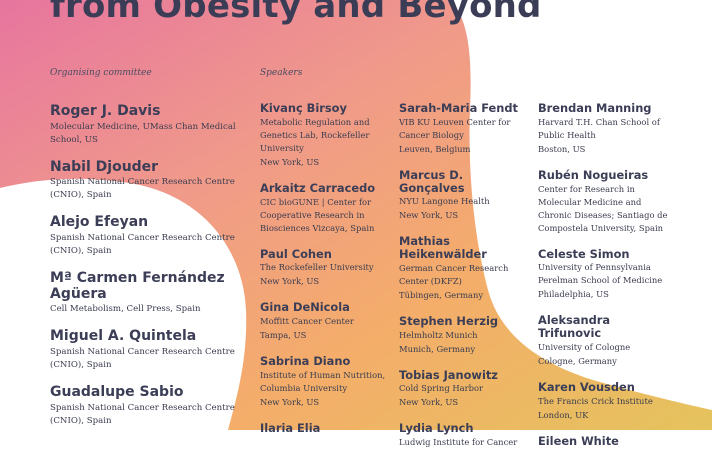  I want to click on speaker-affiliation: German Cancer Research Center (DKFZ), so click(454, 274).